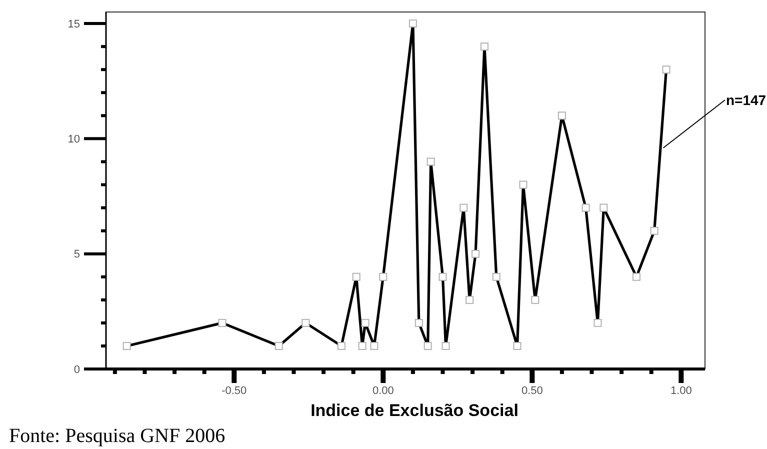  What do you see at coordinates (117, 436) in the screenshot?
I see `source-note: Fonte: Pesquisa GNF 2006` at bounding box center [117, 436].